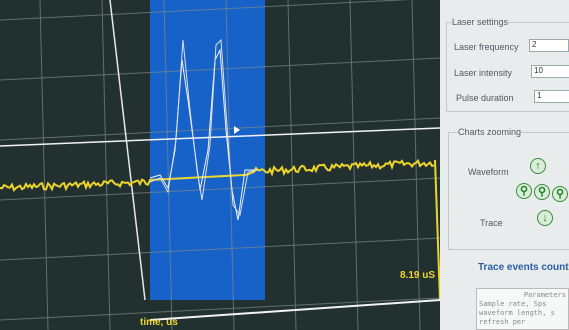 The image size is (569, 330). What do you see at coordinates (485, 98) in the screenshot?
I see `field-label: Pulse duration` at bounding box center [485, 98].